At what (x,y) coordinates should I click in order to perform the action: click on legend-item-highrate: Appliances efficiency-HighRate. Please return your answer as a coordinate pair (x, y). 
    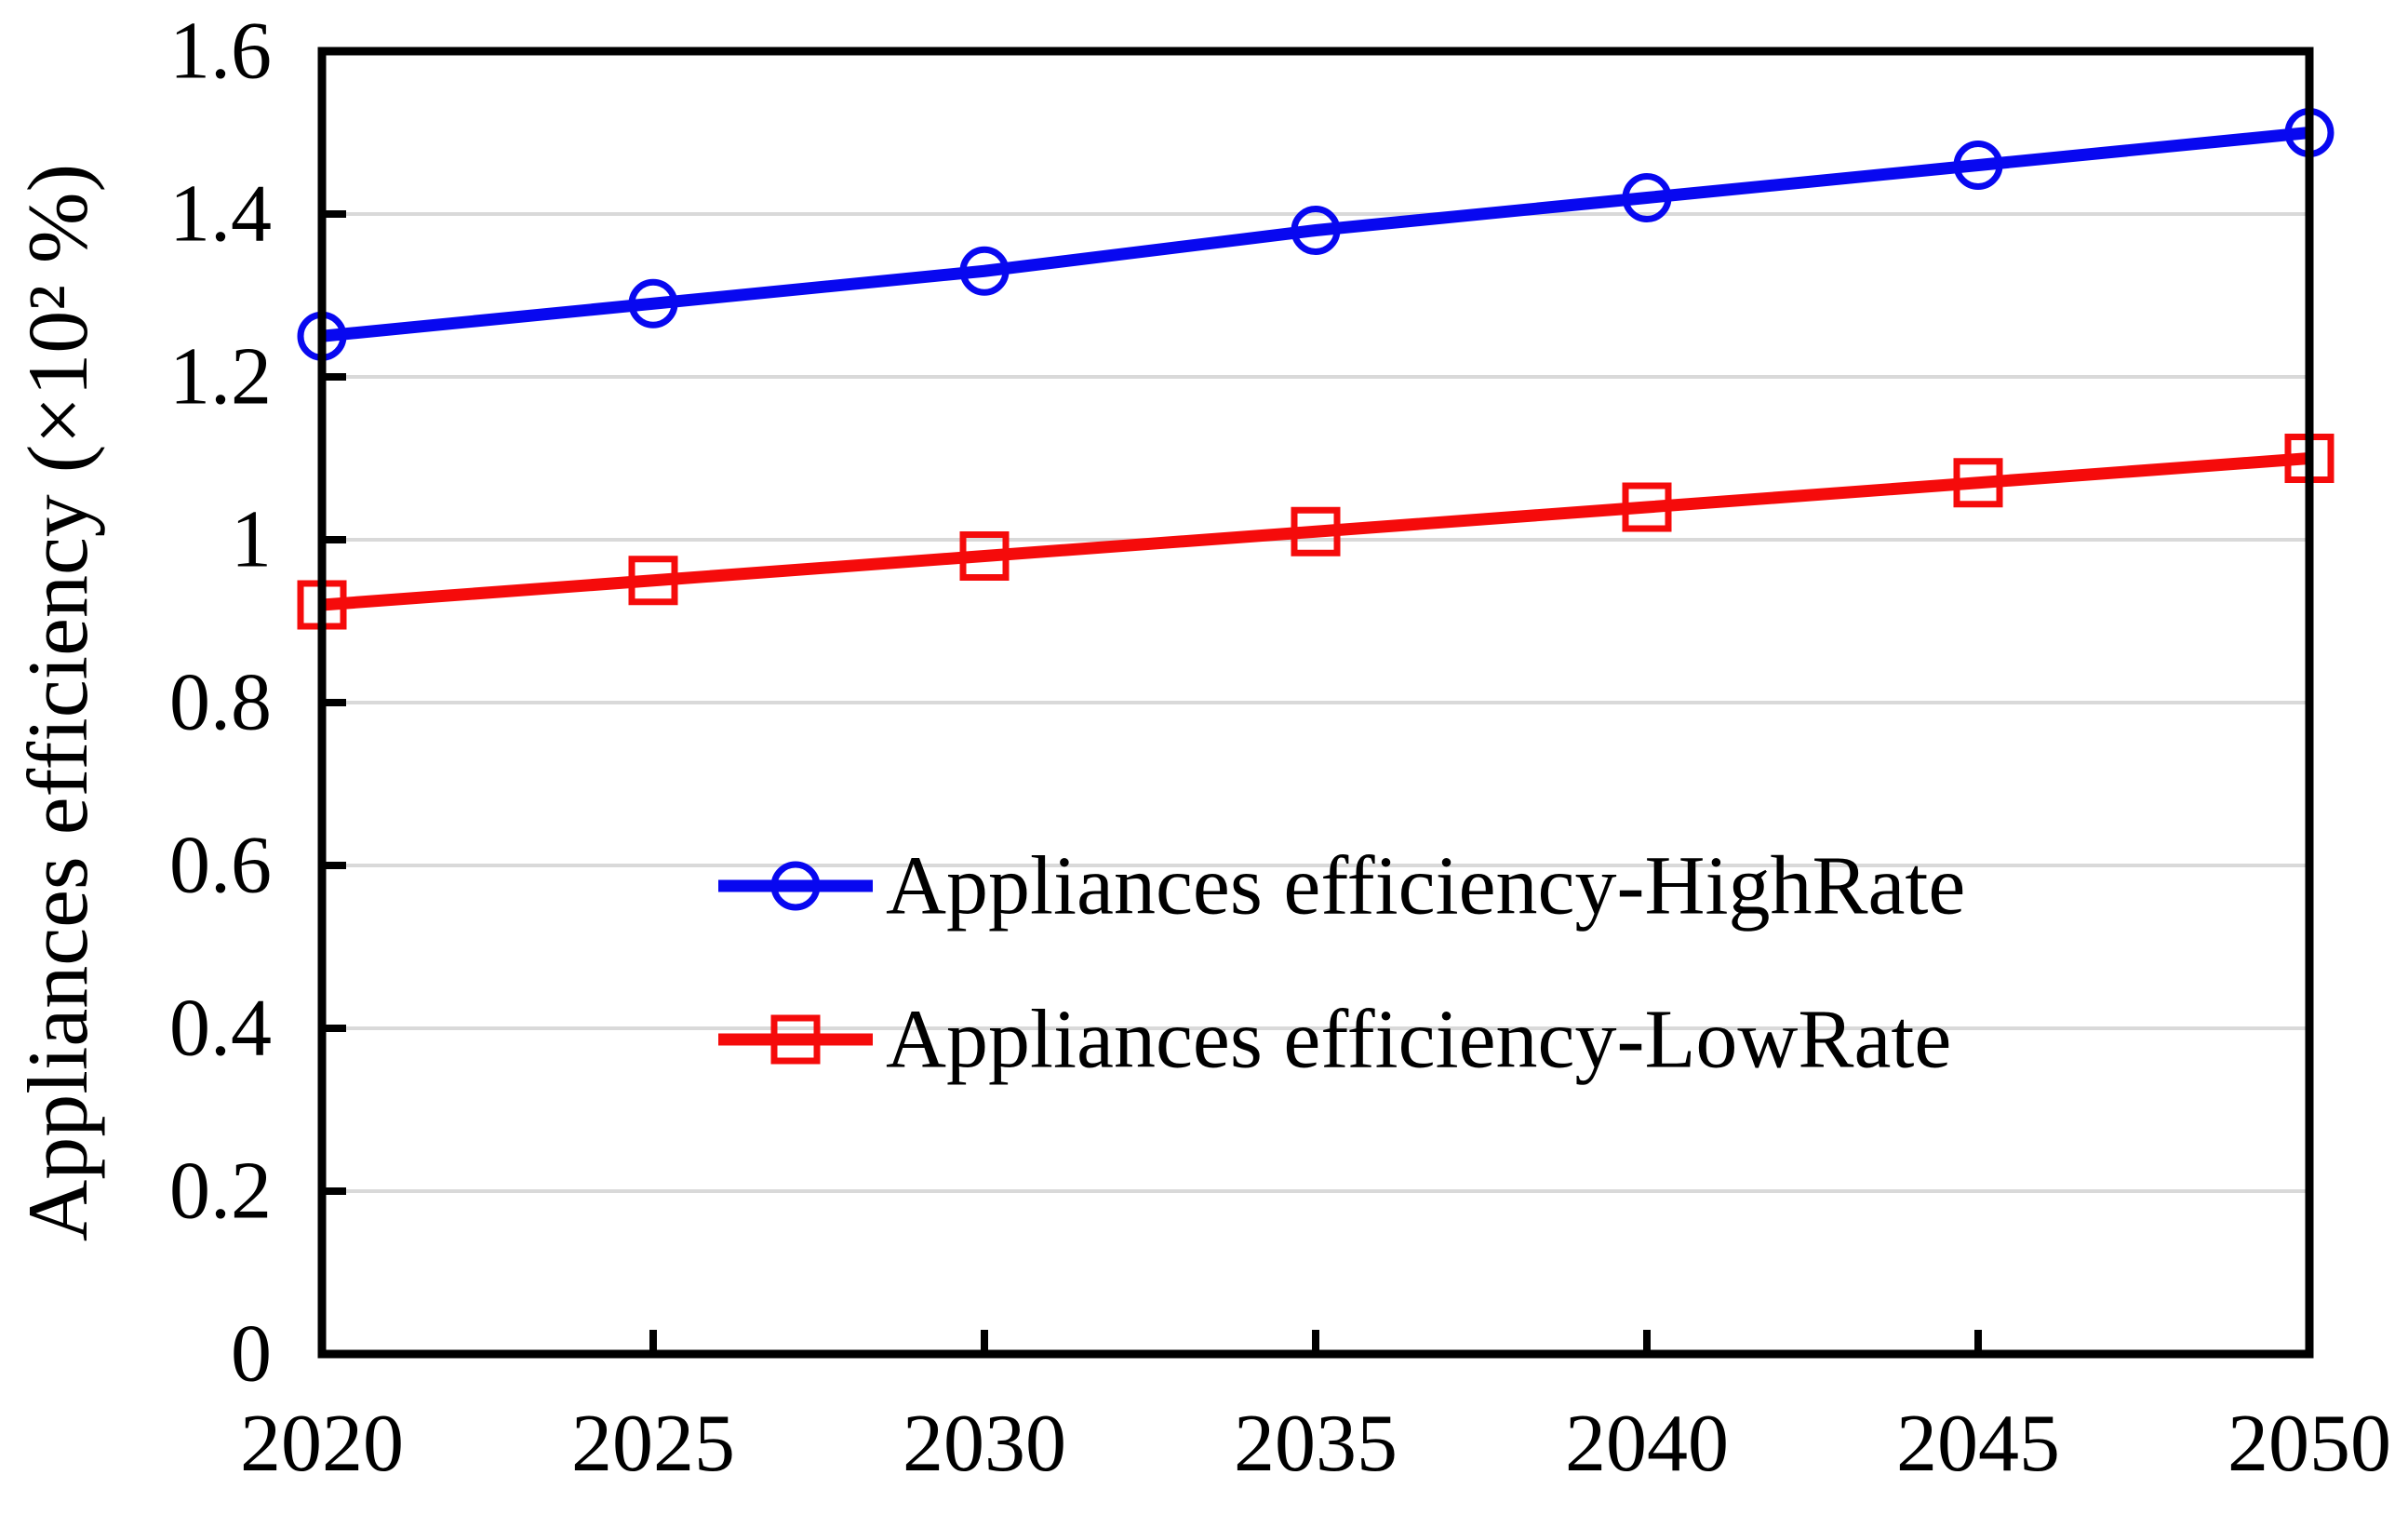
    Looking at the image, I should click on (1342, 886).